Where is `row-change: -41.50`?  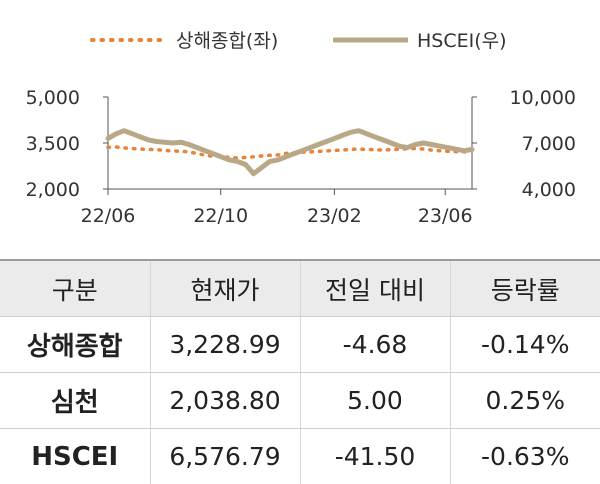
row-change: -41.50 is located at coordinates (375, 456).